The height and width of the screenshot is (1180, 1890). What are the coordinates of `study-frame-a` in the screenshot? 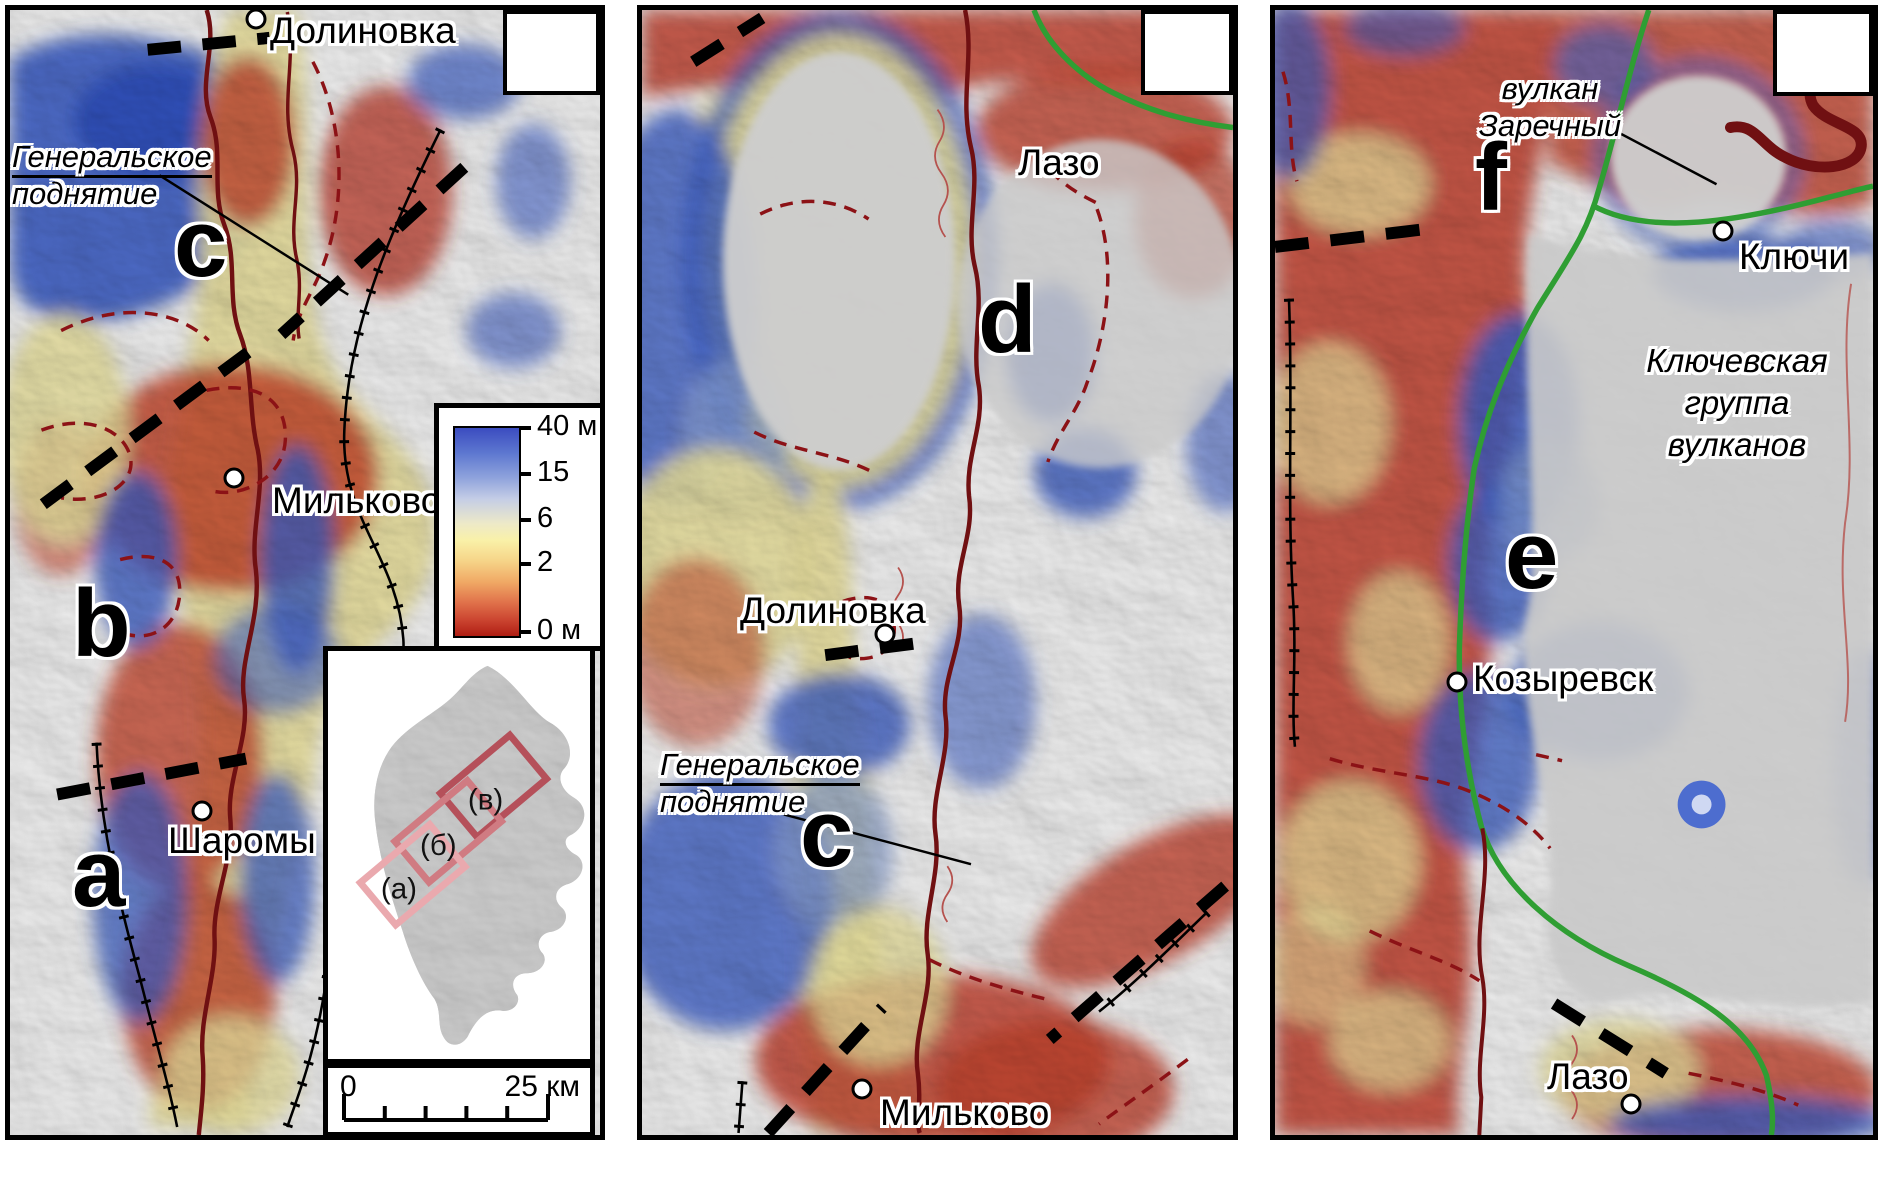 It's located at (412, 874).